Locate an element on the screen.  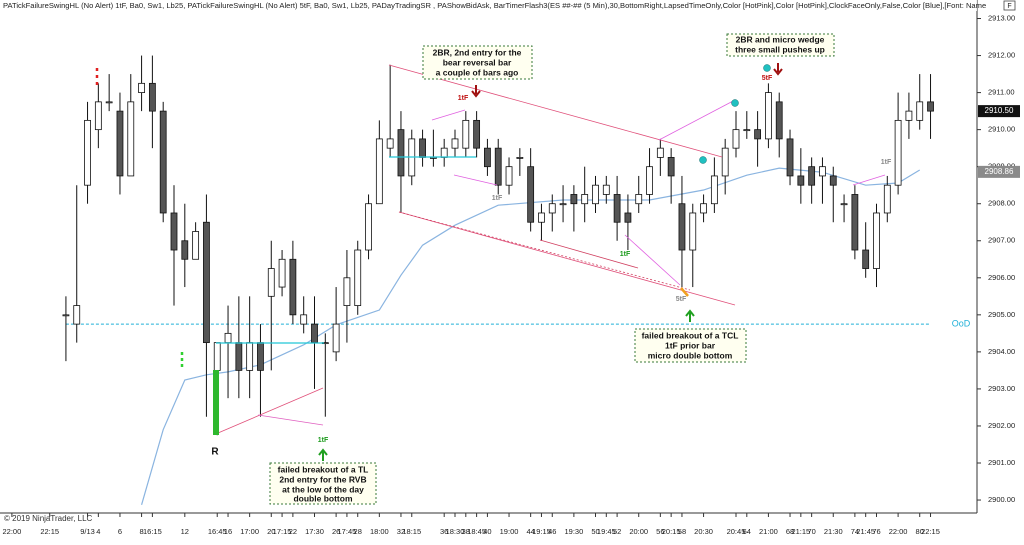
x-tick-label: 46 is located at coordinates (552, 531).